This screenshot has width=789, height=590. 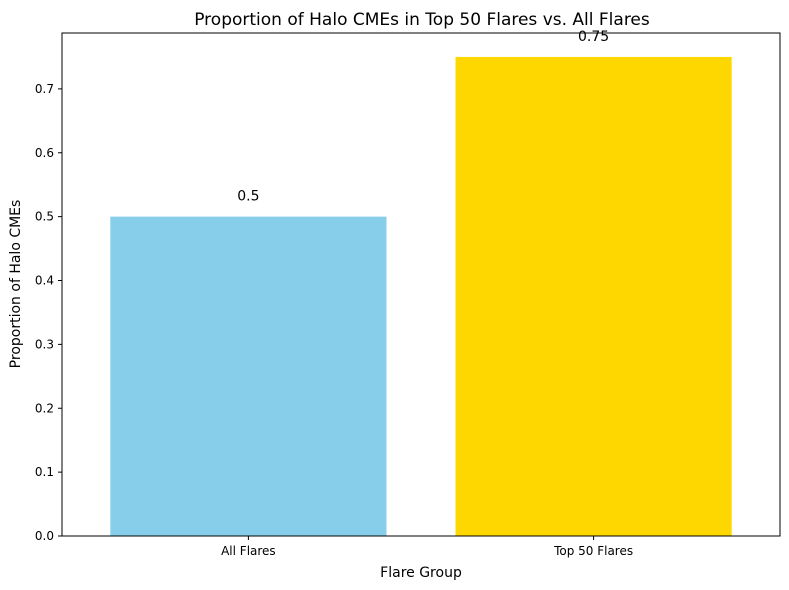 I want to click on x-tick-label: Top 50 Flares, so click(x=593, y=551).